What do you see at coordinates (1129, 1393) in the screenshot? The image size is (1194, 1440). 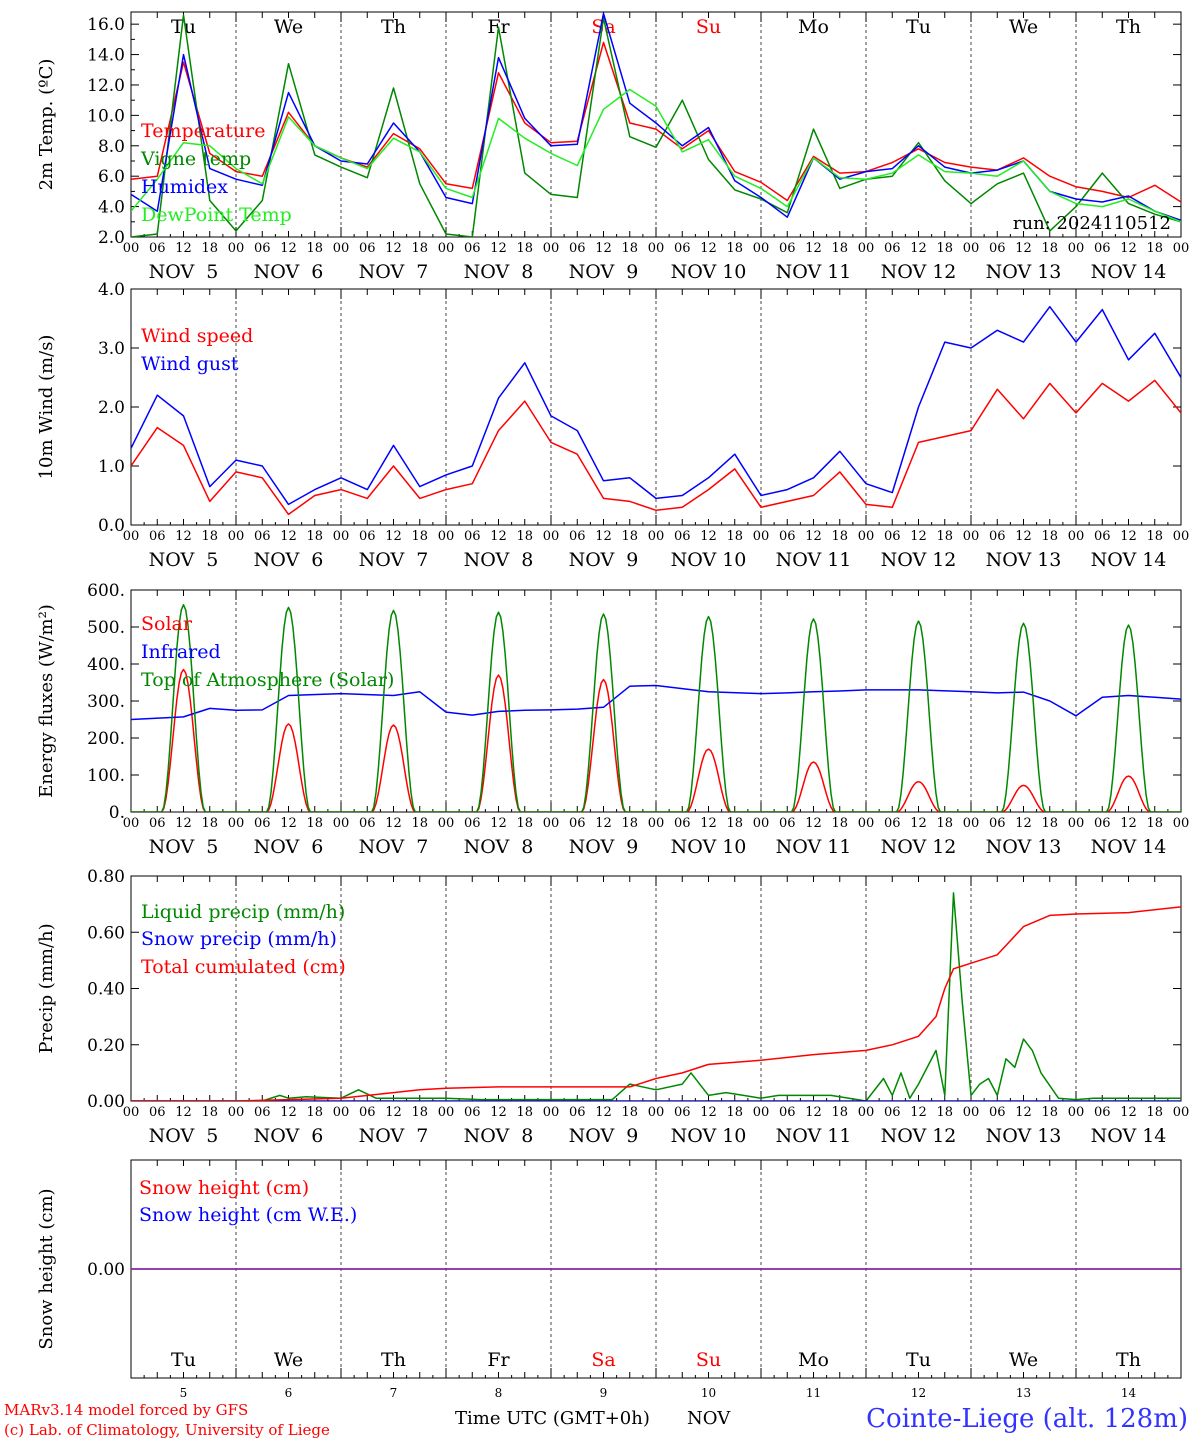 I see `day-number-label: 14` at bounding box center [1129, 1393].